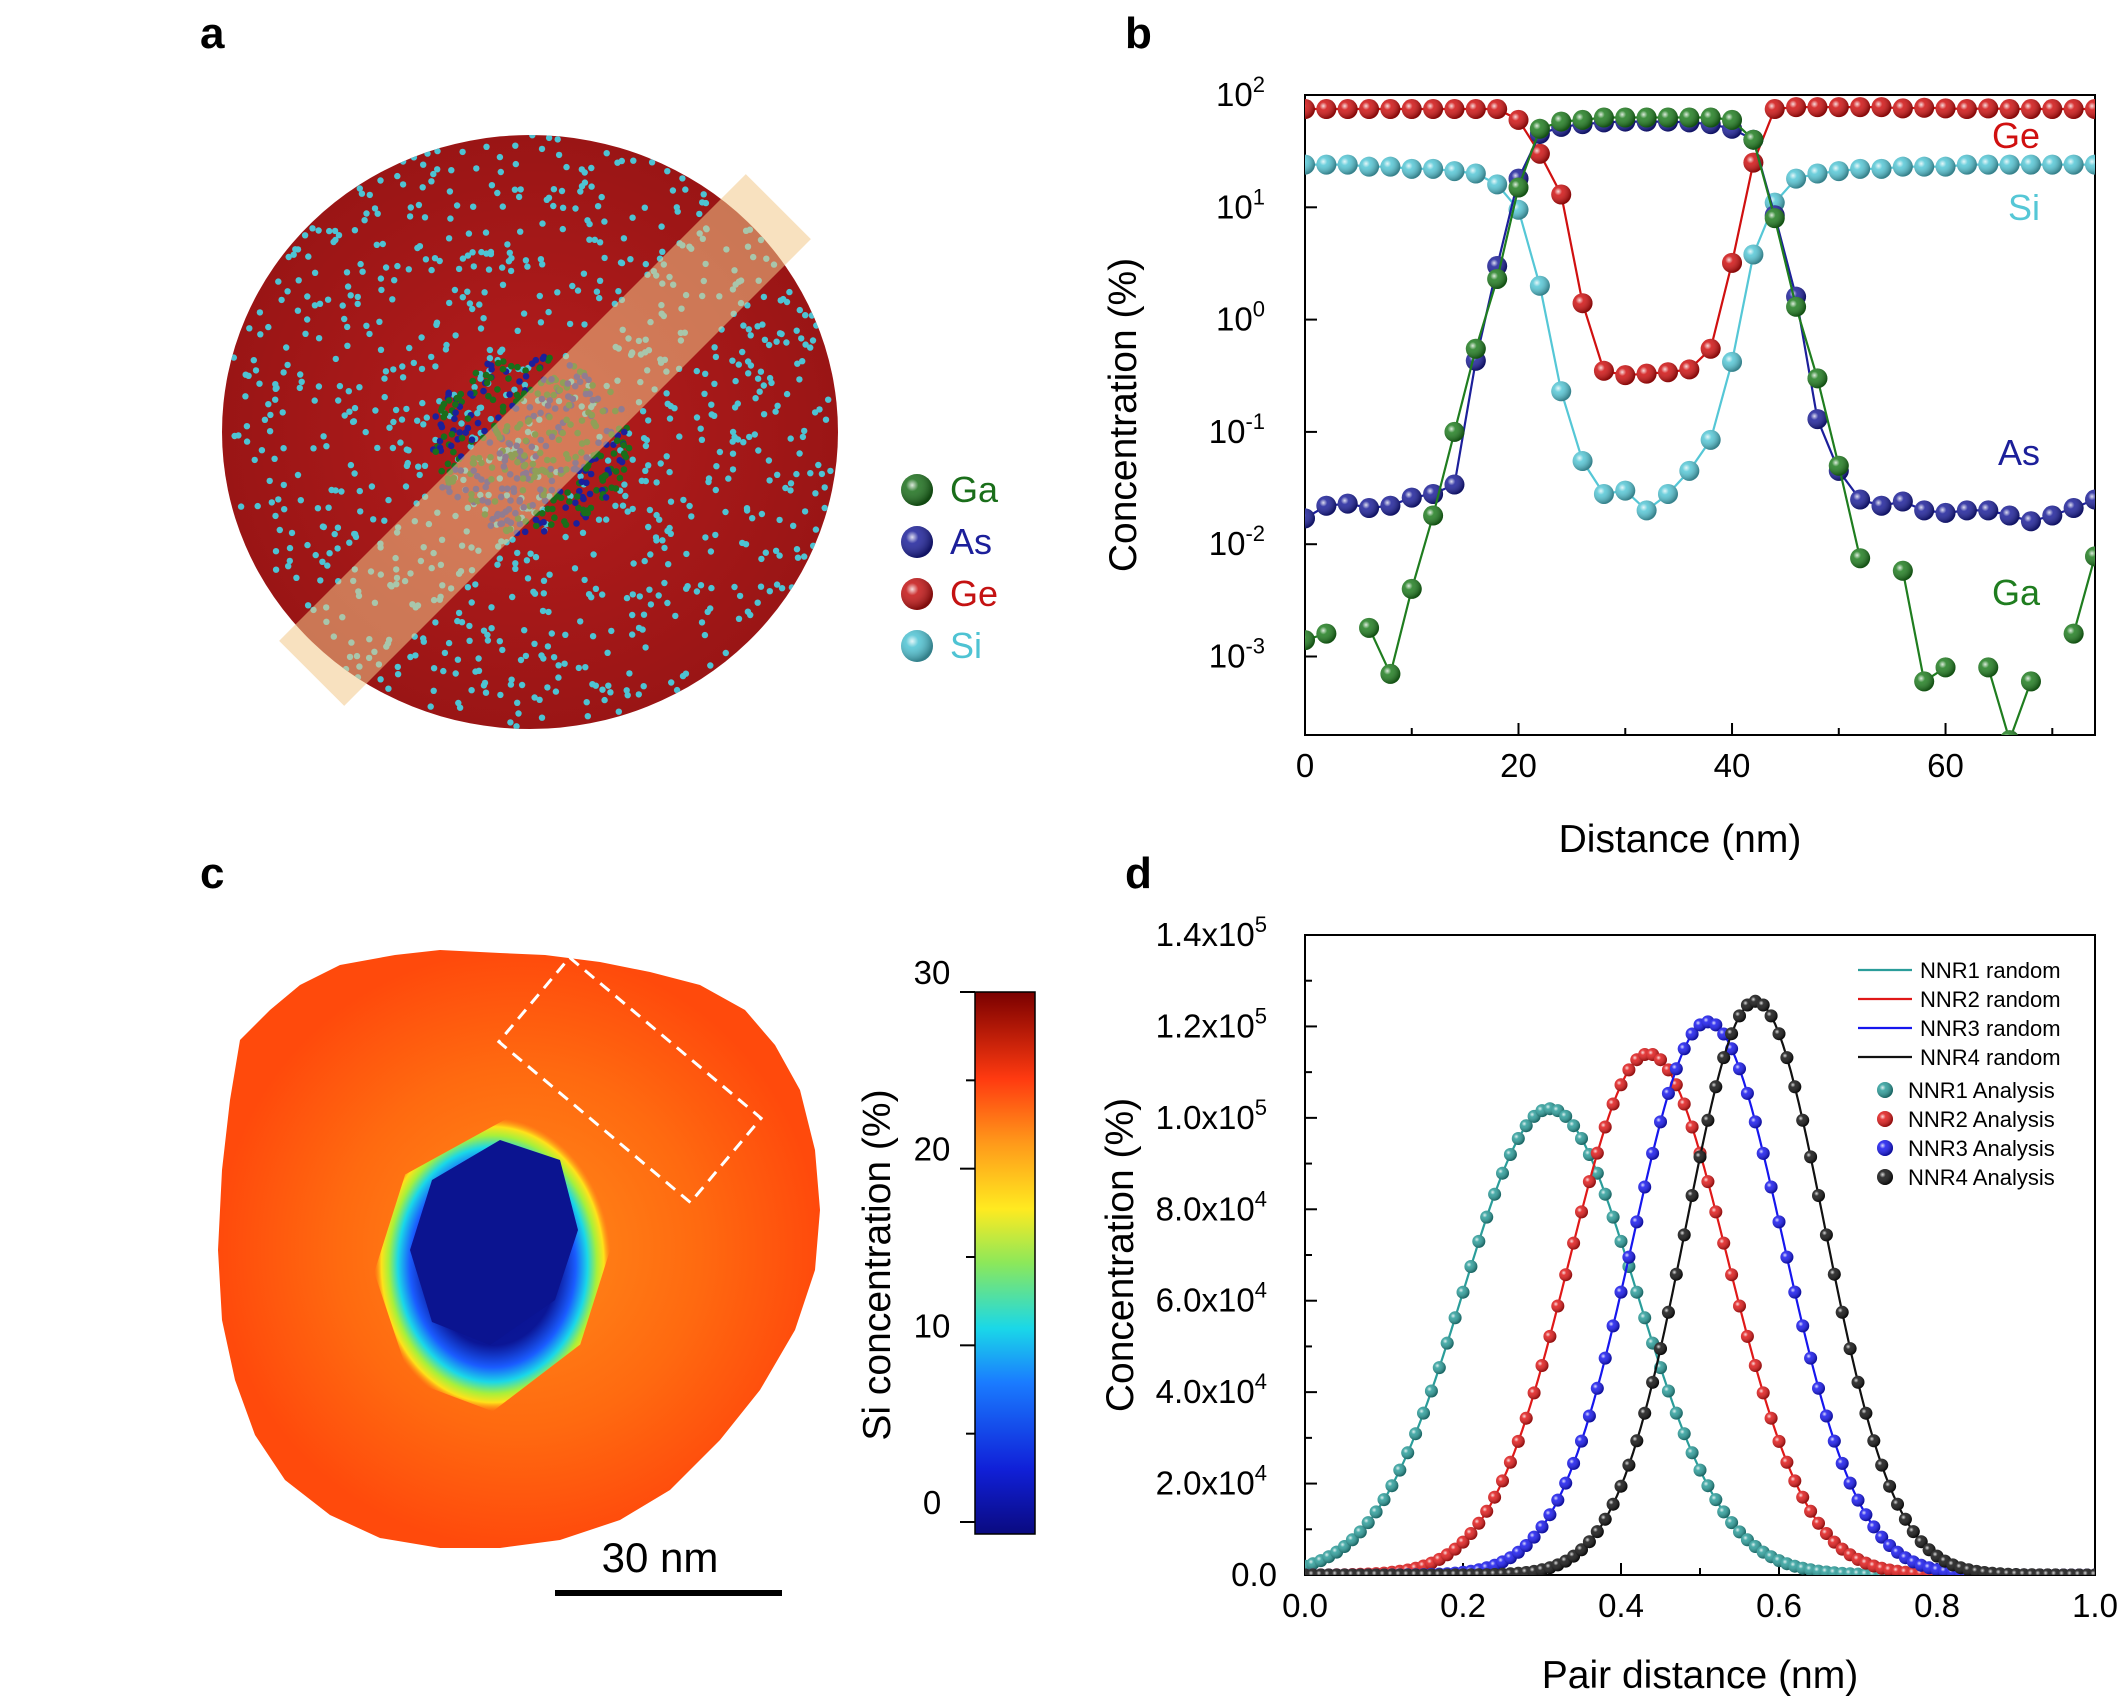  I want to click on x-tick-label: 0.6, so click(1779, 1605).